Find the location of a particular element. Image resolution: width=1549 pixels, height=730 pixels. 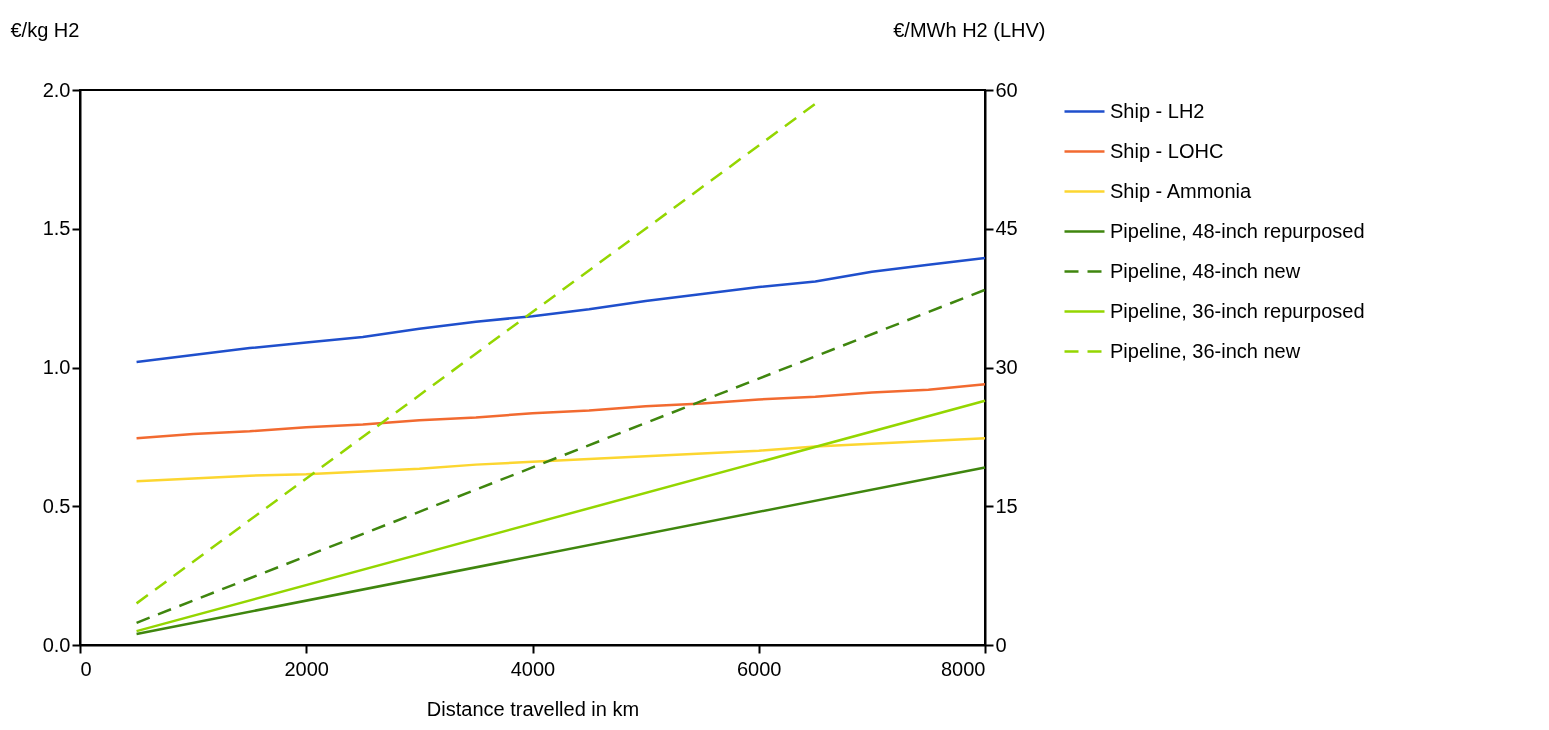

y-axis-title: €/kg H2 is located at coordinates (45, 29).